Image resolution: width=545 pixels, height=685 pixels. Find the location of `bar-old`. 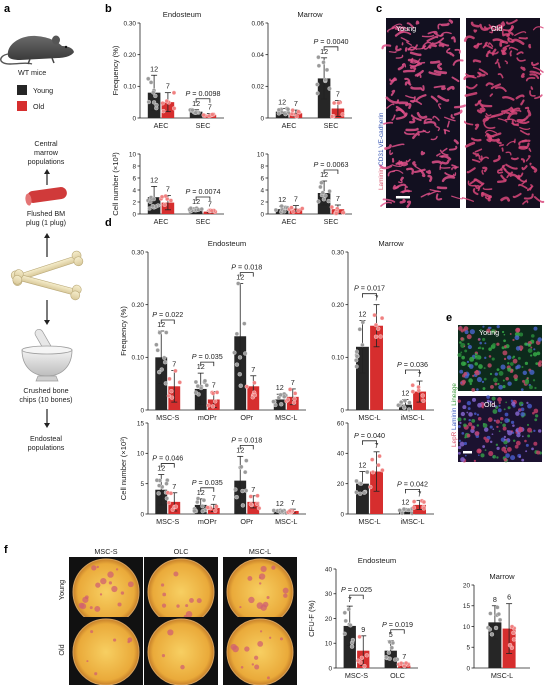

bar-old is located at coordinates (376, 367).